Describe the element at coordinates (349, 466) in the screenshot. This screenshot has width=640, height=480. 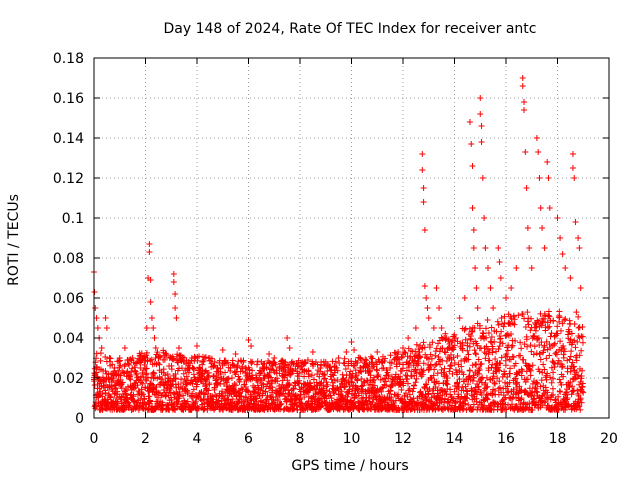
I see `x-axis-label: GPS time / hours` at that location.